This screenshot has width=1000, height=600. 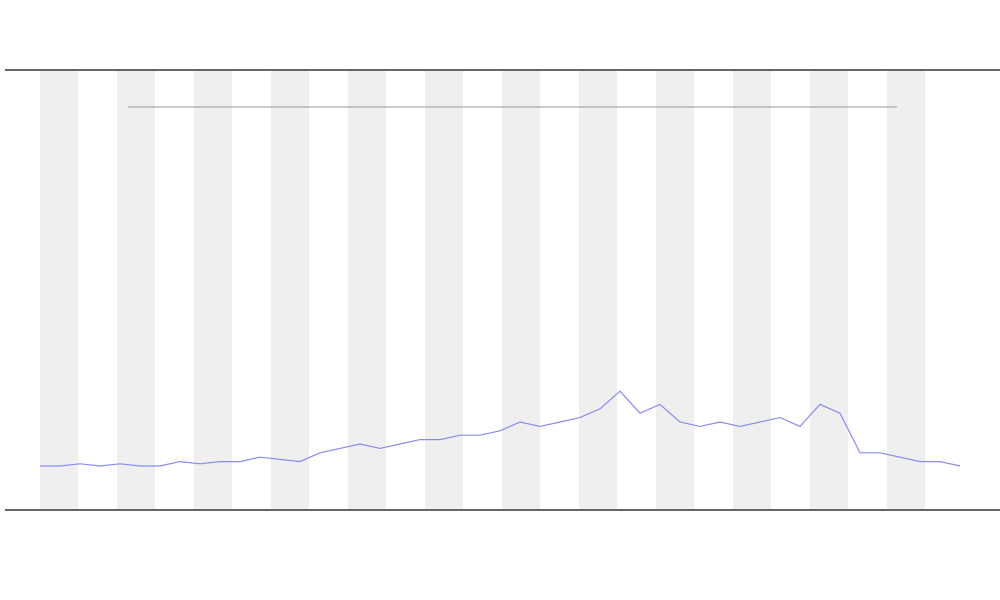 What do you see at coordinates (500, 428) in the screenshot?
I see `series-line` at bounding box center [500, 428].